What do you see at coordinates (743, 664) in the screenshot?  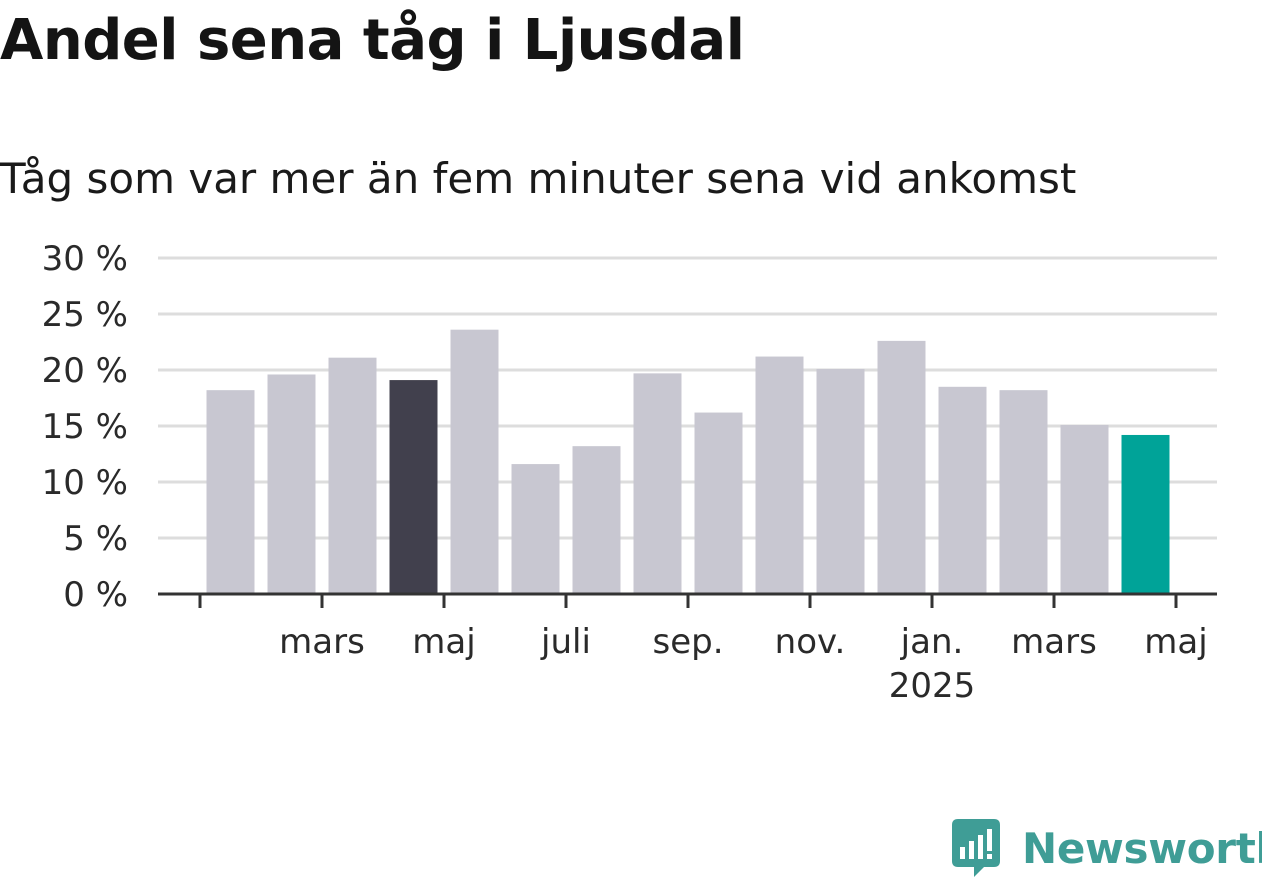 I see `x-axis-labels: mars maj juli sep. nov. jan.2025 mars maj` at bounding box center [743, 664].